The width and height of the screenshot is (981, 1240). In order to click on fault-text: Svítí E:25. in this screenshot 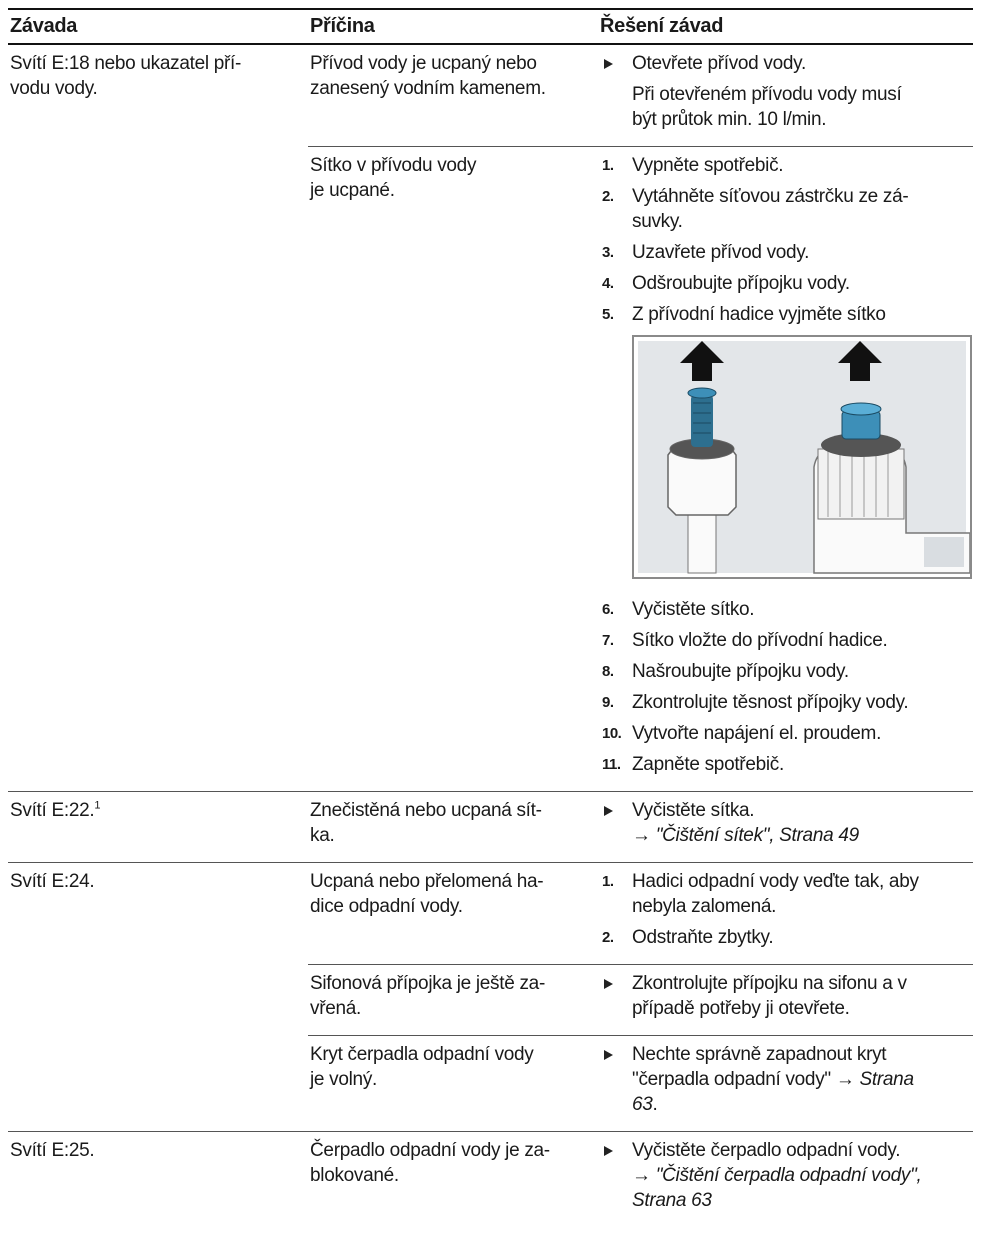, I will do `click(52, 1150)`.